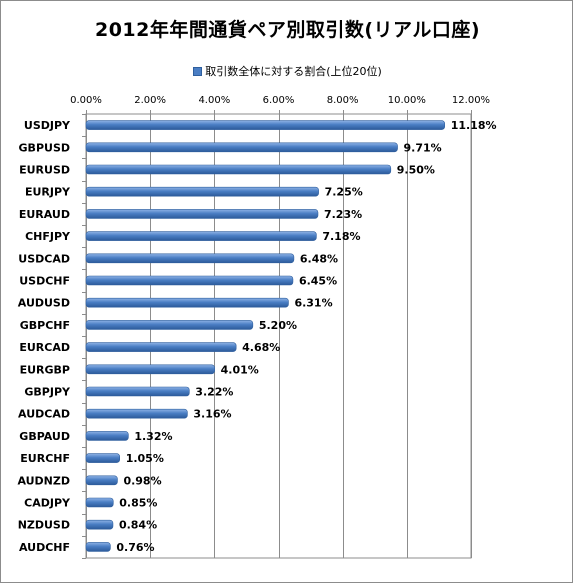 This screenshot has height=583, width=573. I want to click on value-label: 4.01%, so click(240, 369).